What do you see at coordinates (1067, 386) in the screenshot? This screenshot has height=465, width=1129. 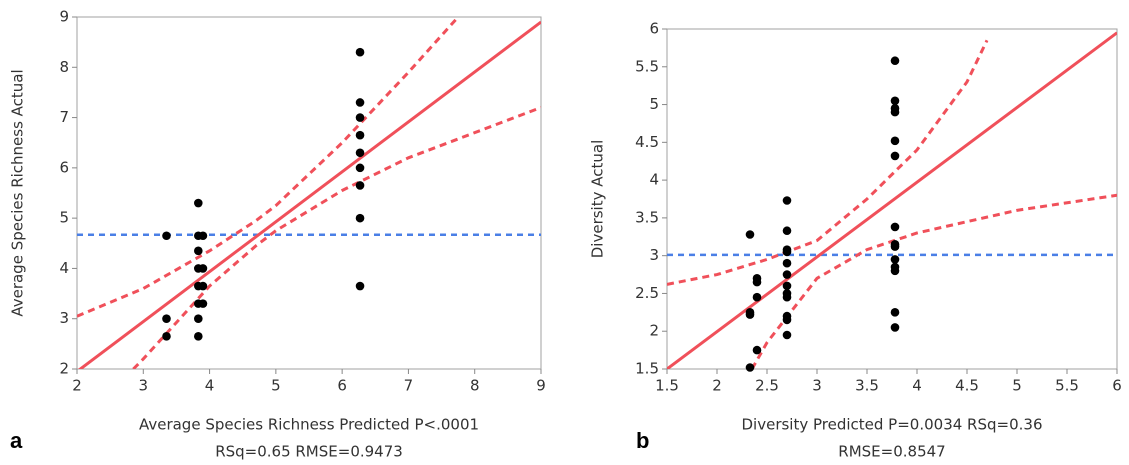 I see `x-tick-label: 5.5` at bounding box center [1067, 386].